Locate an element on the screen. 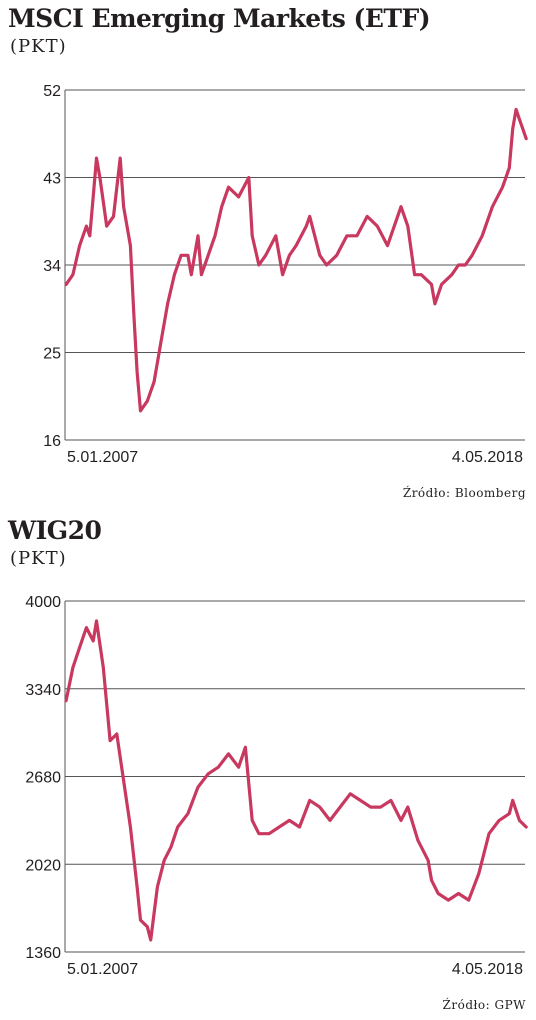 This screenshot has width=536, height=1020. msci-ytick-label: 34 is located at coordinates (52, 266).